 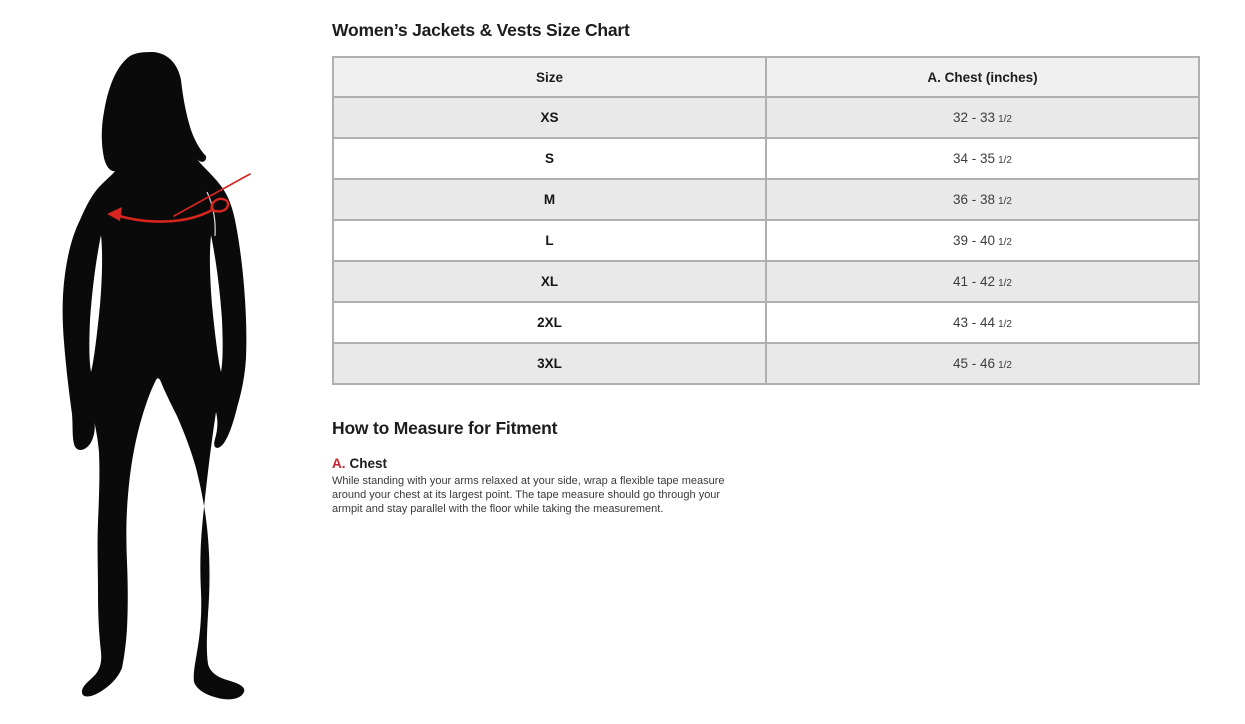 I want to click on chest-measurement-arc, so click(x=164, y=215).